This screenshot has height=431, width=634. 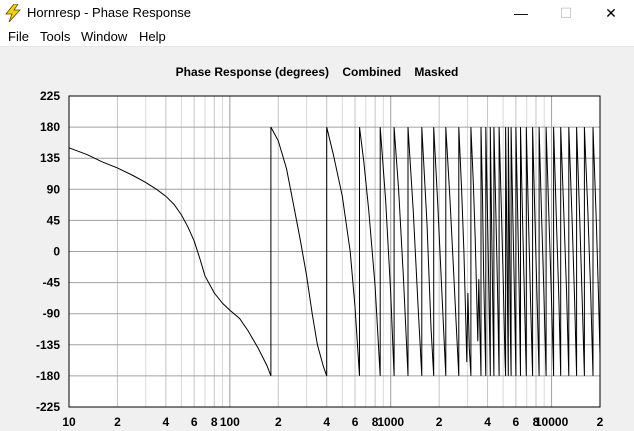 I want to click on menu-bar: File Tools Window Help, so click(x=317, y=36).